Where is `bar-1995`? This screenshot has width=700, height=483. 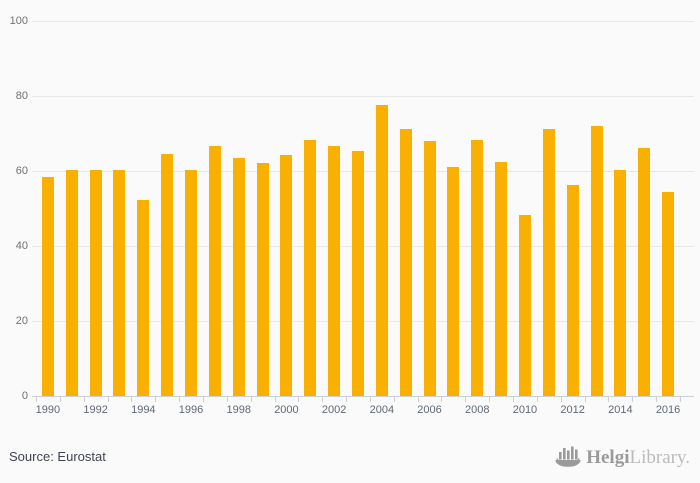
bar-1995 is located at coordinates (167, 274).